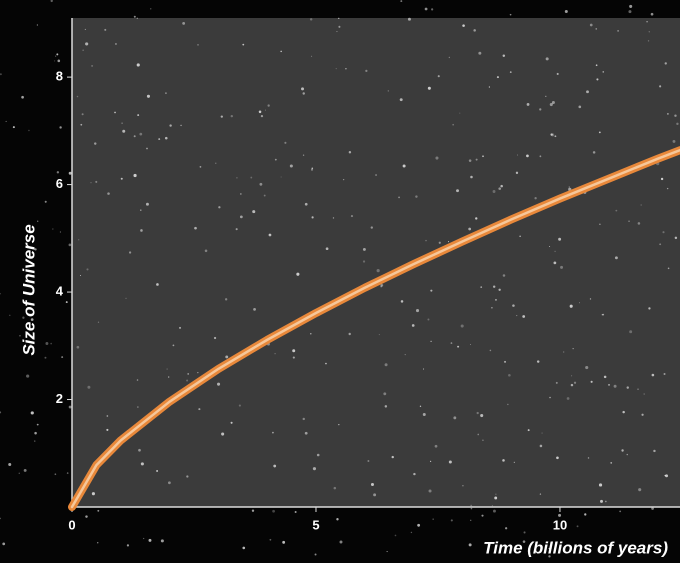 The height and width of the screenshot is (563, 680). I want to click on y-tick-label: 8, so click(59, 76).